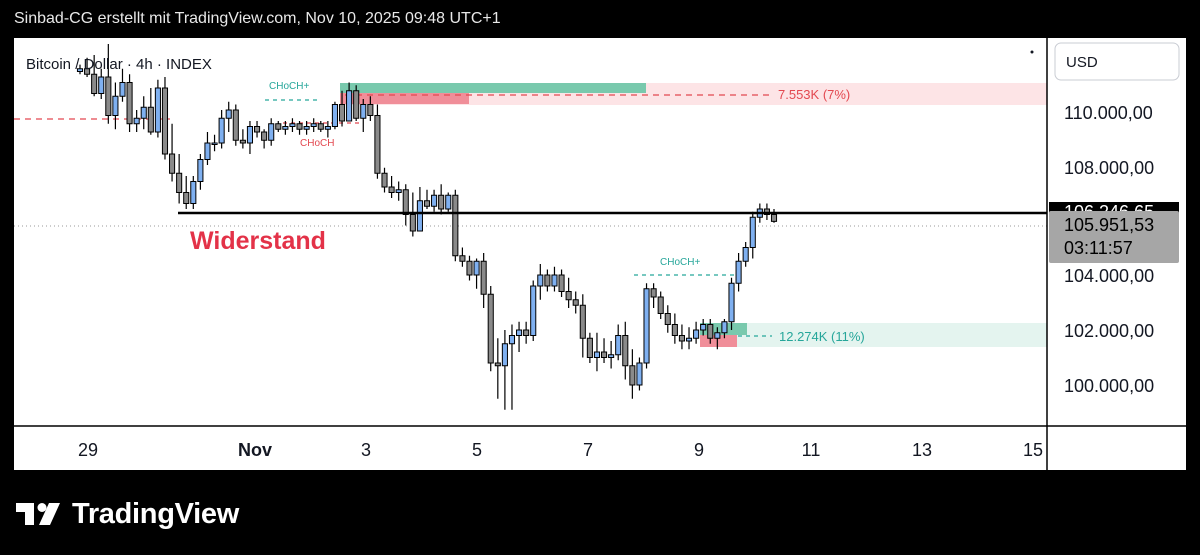 The height and width of the screenshot is (555, 1200). What do you see at coordinates (404, 98) in the screenshot?
I see `supply-zone-red-part` at bounding box center [404, 98].